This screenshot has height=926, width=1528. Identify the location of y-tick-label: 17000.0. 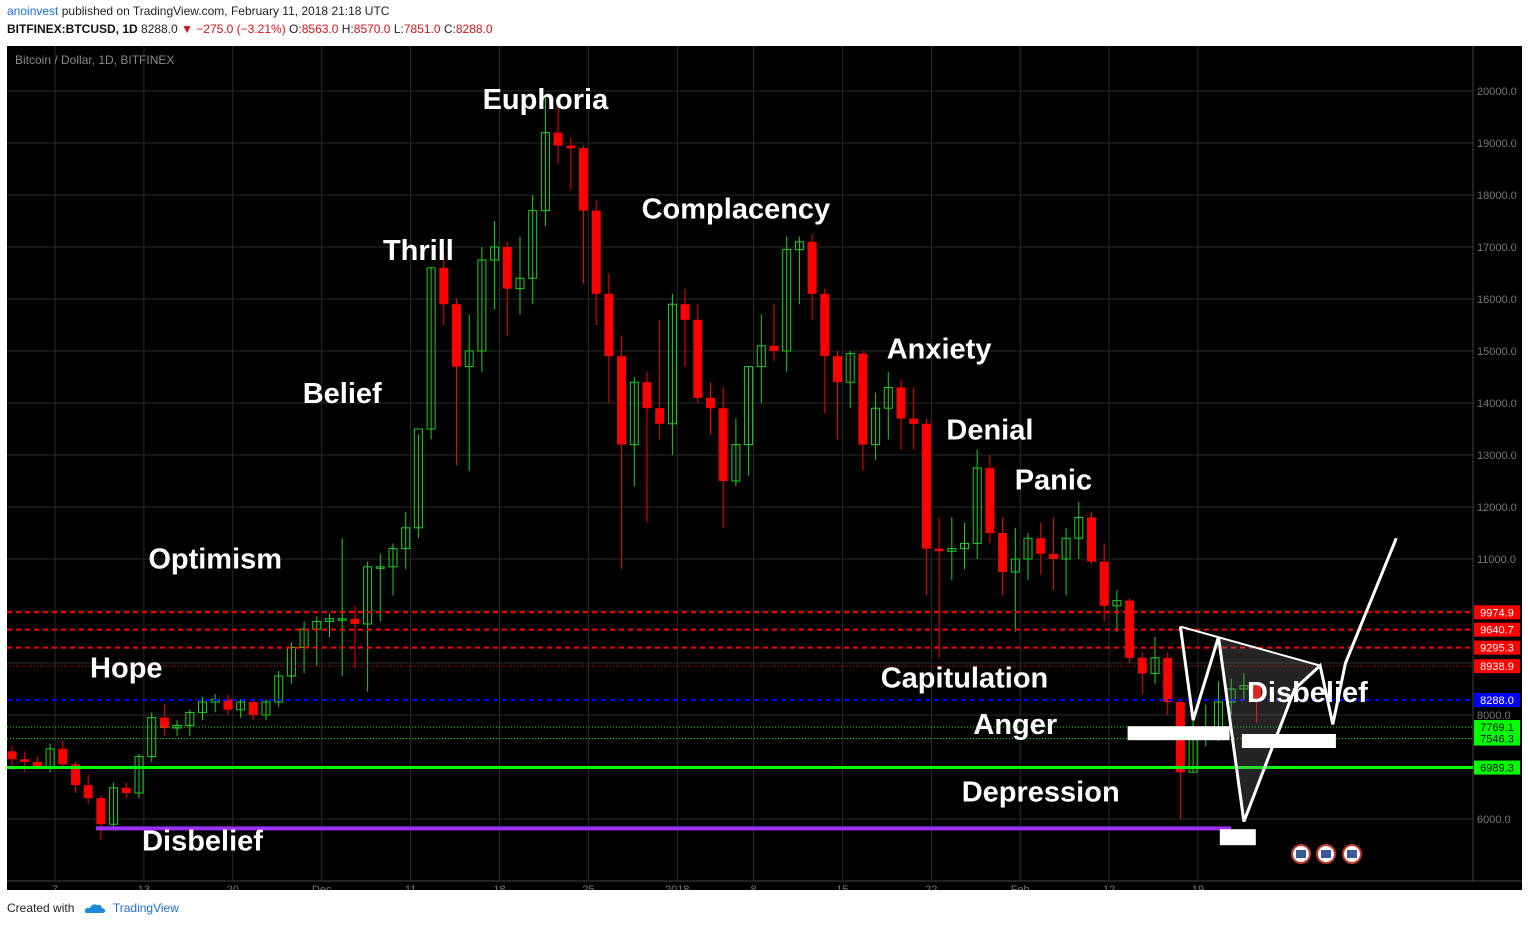
(1497, 248).